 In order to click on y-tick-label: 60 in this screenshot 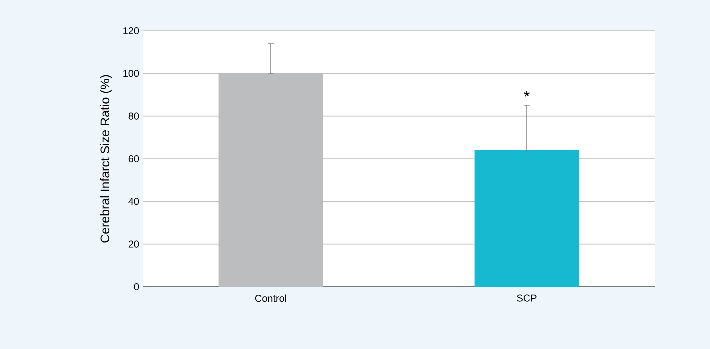, I will do `click(134, 159)`.